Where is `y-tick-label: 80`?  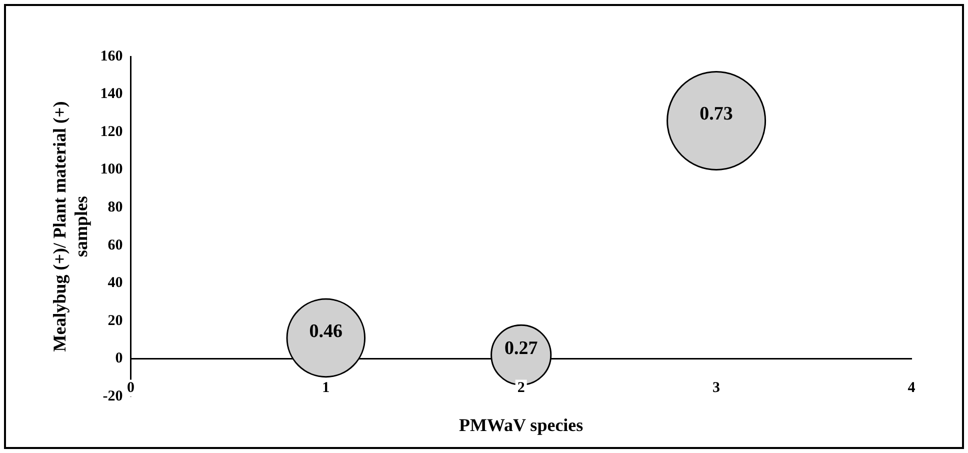
y-tick-label: 80 is located at coordinates (115, 207).